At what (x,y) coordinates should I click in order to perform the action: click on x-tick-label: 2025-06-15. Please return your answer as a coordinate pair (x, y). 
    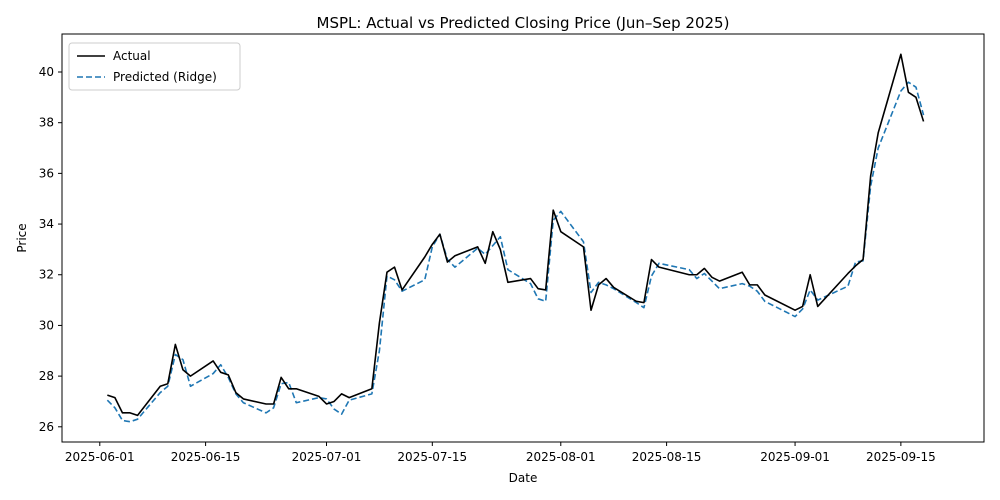
    Looking at the image, I should click on (206, 457).